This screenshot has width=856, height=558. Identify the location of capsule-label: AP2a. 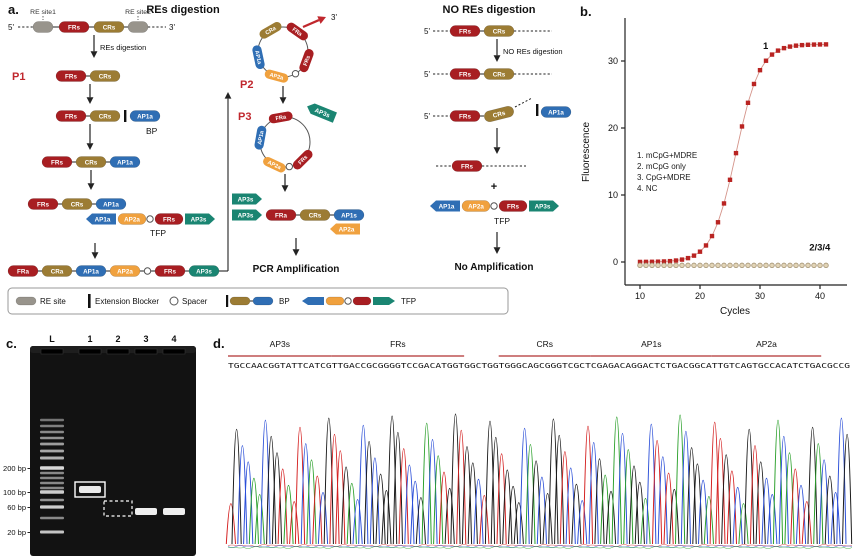
(132, 219).